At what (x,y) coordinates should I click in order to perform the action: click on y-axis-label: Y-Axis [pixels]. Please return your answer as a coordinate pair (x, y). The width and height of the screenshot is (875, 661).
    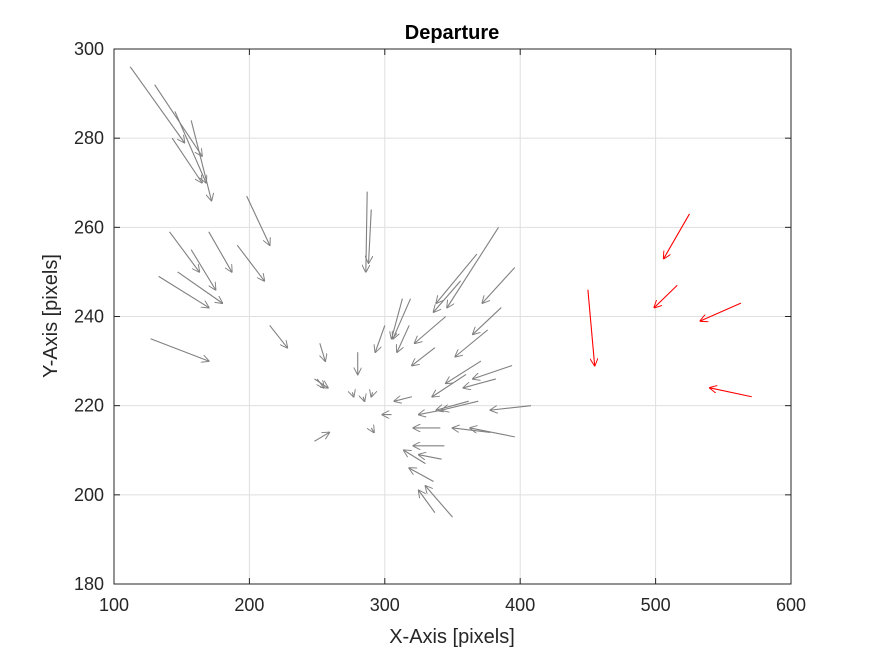
    Looking at the image, I should click on (51, 316).